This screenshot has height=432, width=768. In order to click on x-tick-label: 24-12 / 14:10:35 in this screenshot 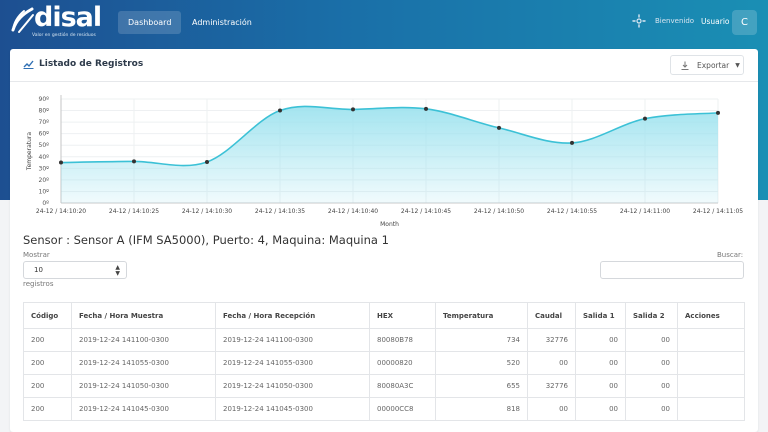, I will do `click(280, 211)`.